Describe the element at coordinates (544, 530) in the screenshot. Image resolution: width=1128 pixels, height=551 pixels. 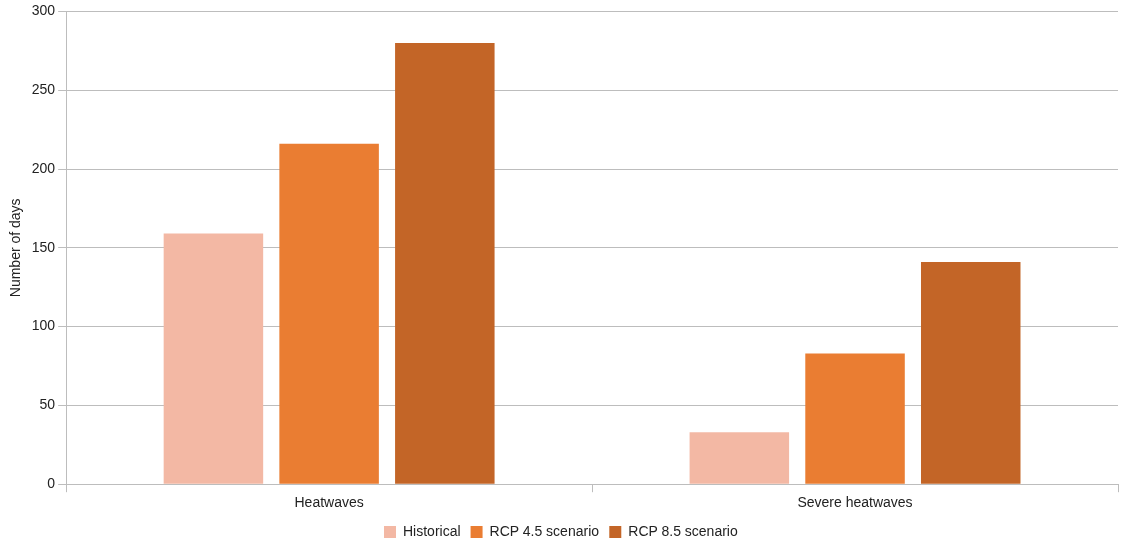
I see `legend-label: RCP 4.5 scenario` at that location.